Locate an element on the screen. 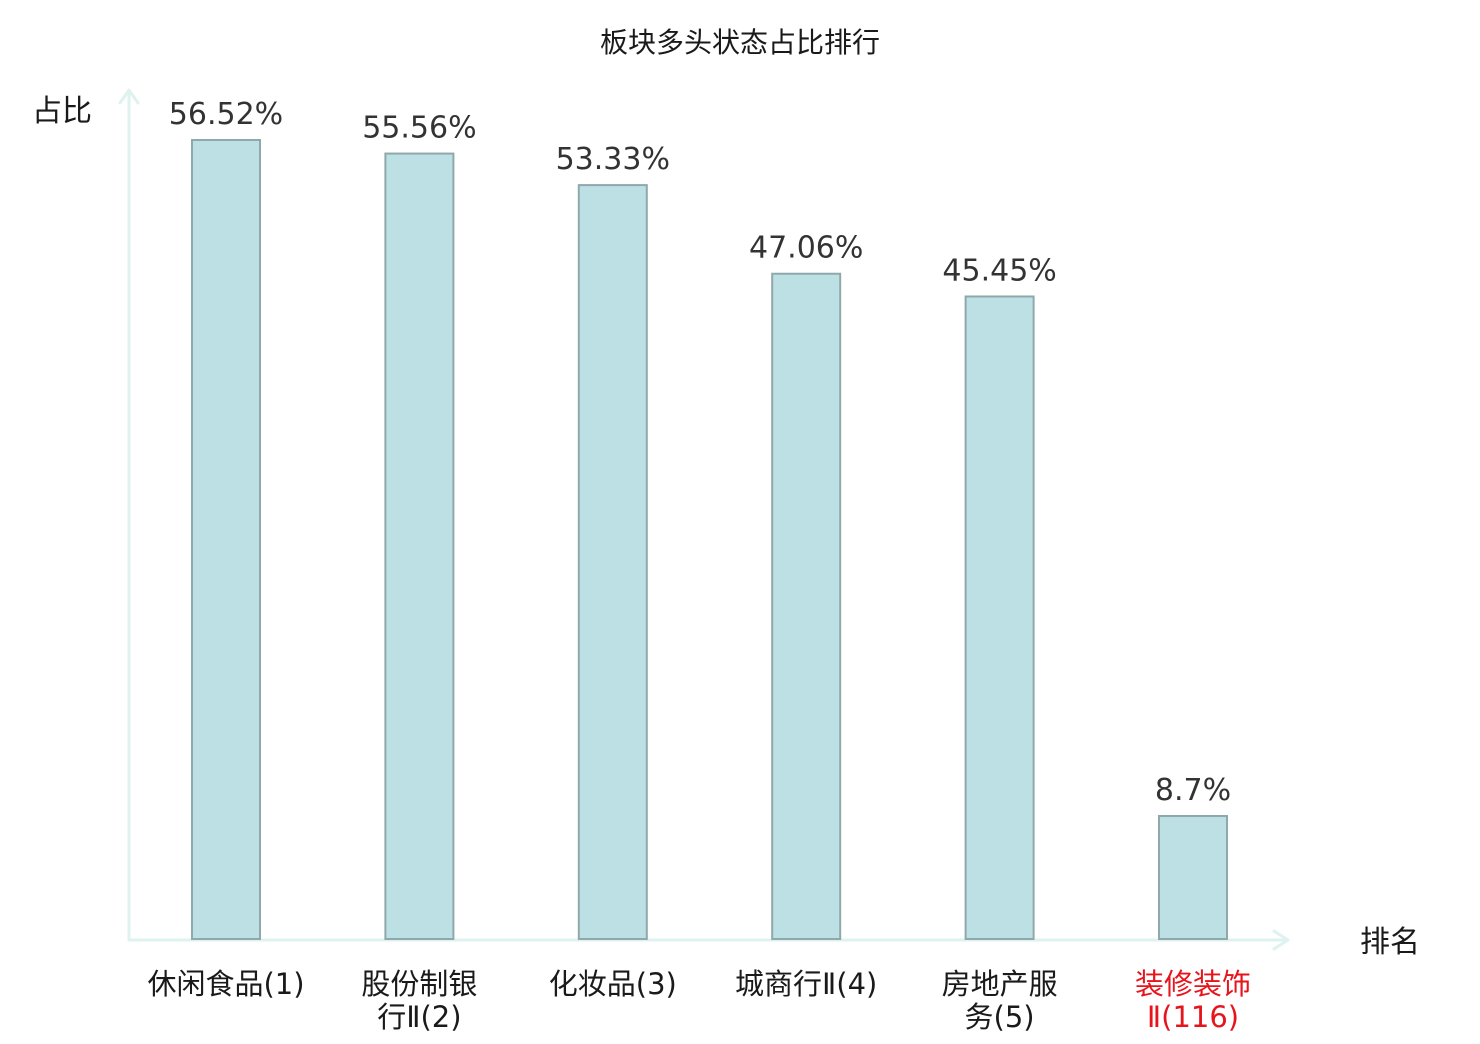 This screenshot has width=1480, height=1044. x-axis-arrow is located at coordinates (1281, 940).